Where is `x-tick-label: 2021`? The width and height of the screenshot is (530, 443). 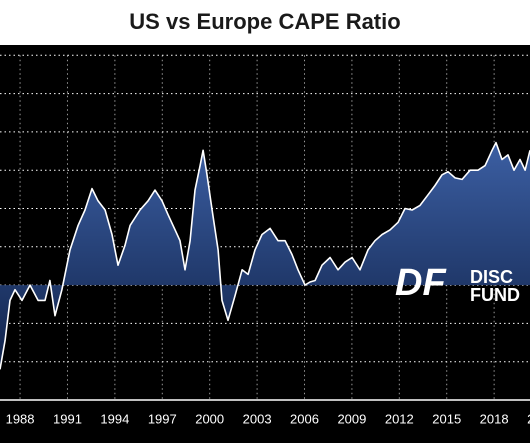 x-tick-label: 2021 is located at coordinates (528, 418).